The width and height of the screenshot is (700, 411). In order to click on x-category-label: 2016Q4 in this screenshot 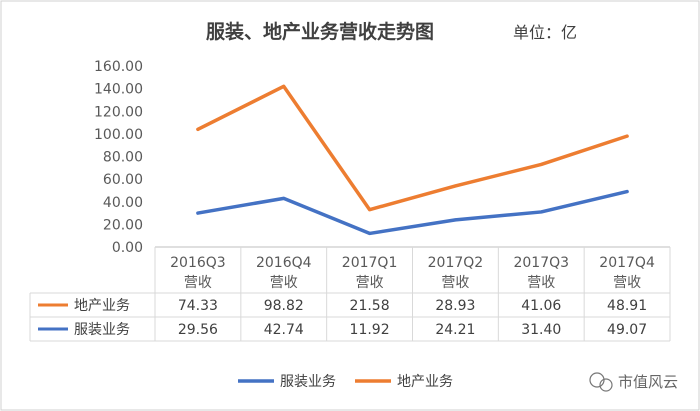, I will do `click(284, 263)`.